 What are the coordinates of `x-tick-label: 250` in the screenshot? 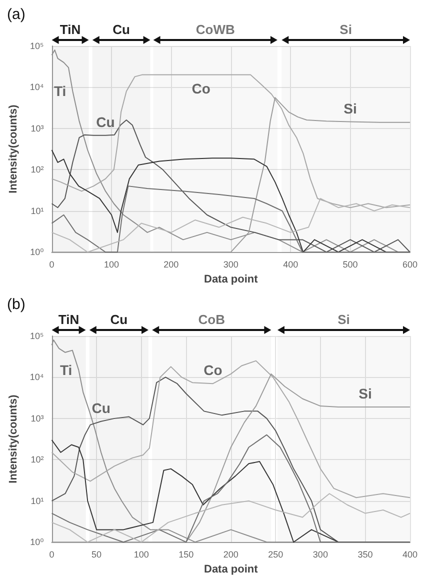 It's located at (276, 555).